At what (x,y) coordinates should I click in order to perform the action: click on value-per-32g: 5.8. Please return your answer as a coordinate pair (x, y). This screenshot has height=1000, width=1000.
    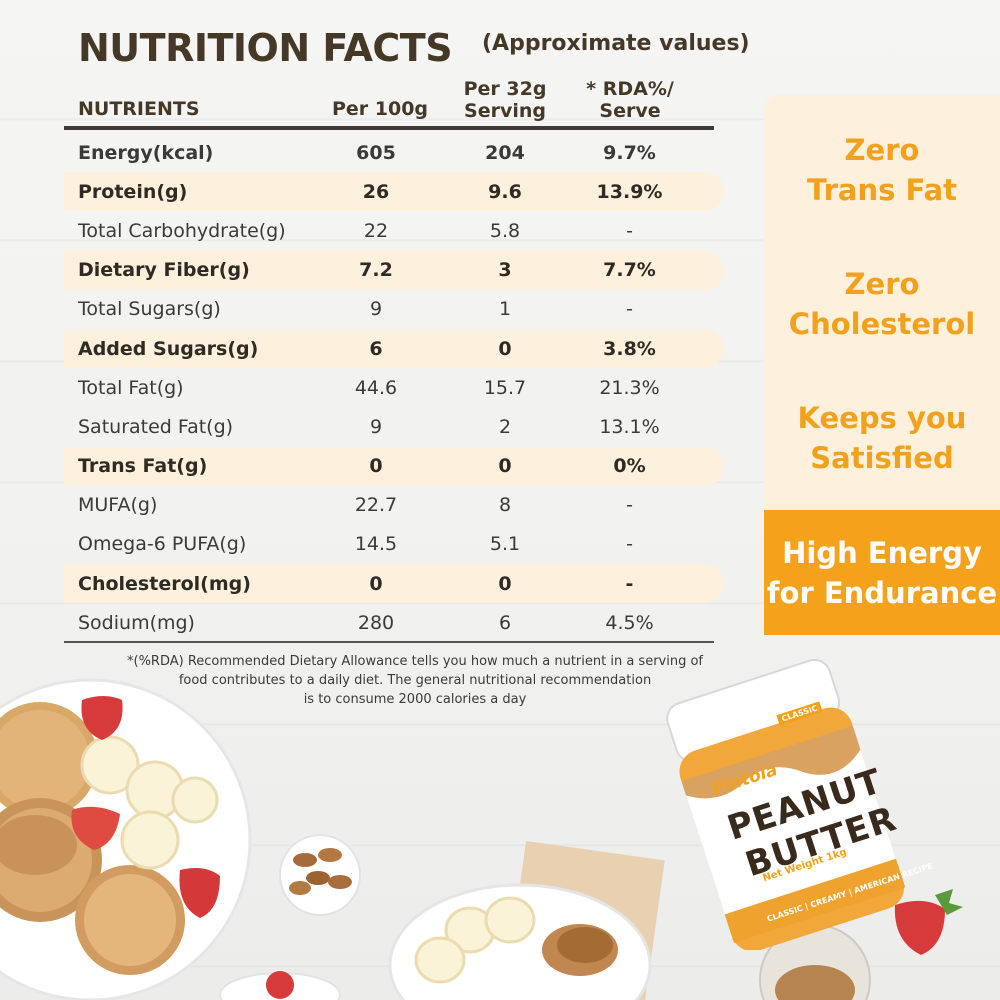
    Looking at the image, I should click on (505, 230).